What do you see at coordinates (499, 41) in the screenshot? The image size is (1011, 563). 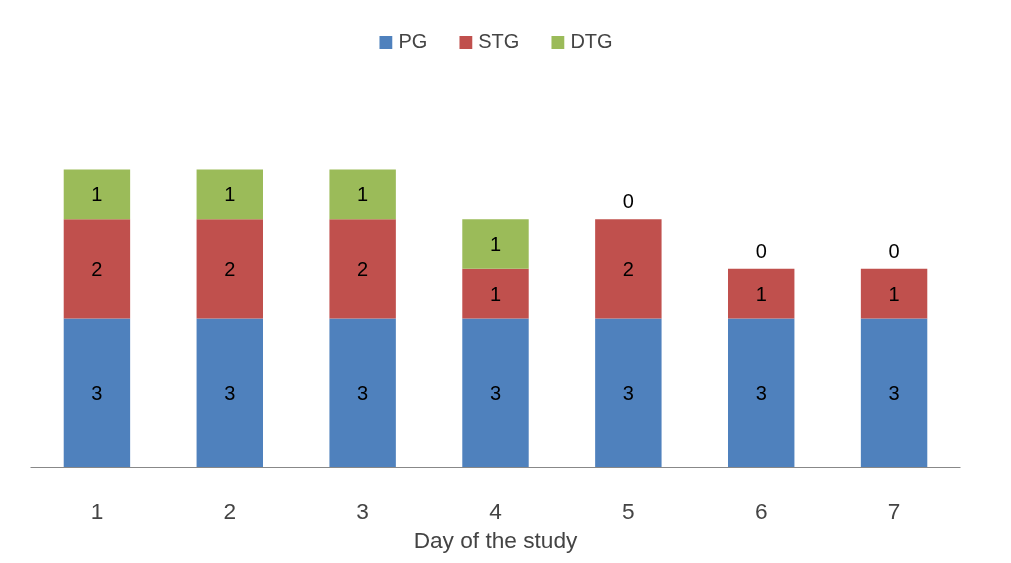 I see `legend-label: STG` at bounding box center [499, 41].